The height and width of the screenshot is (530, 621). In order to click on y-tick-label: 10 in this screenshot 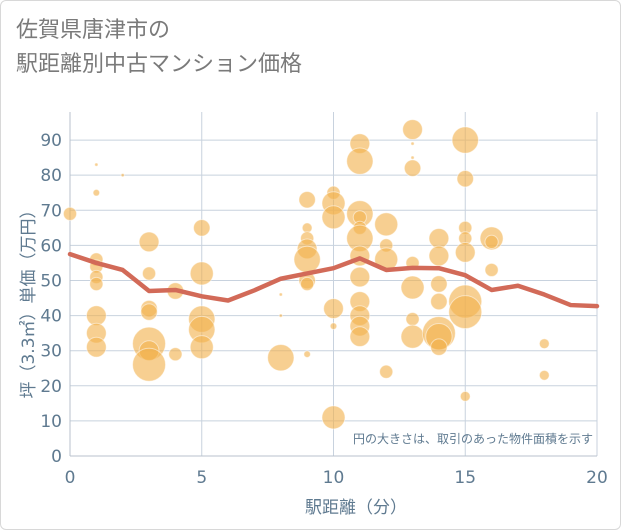, I will do `click(51, 422)`.